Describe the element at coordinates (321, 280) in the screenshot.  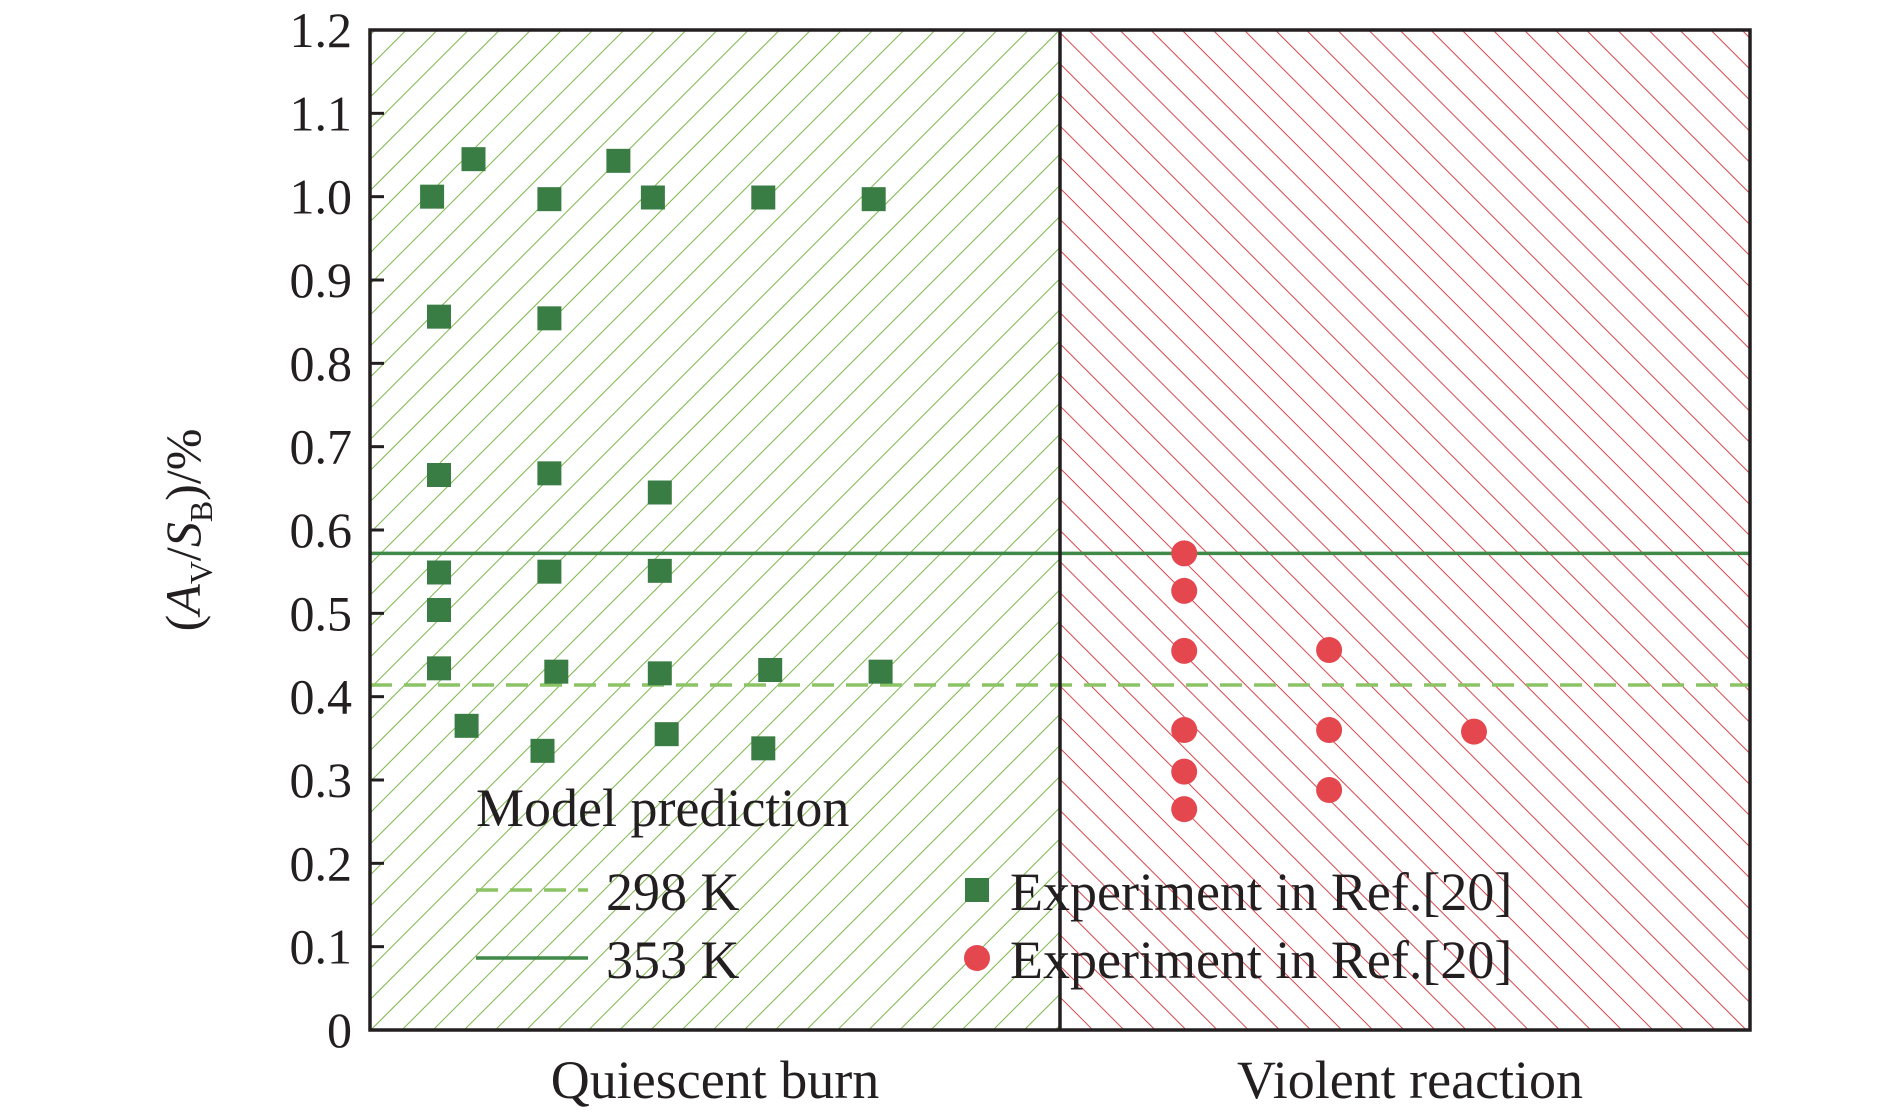
I see `y-tick-label: 0.9` at that location.